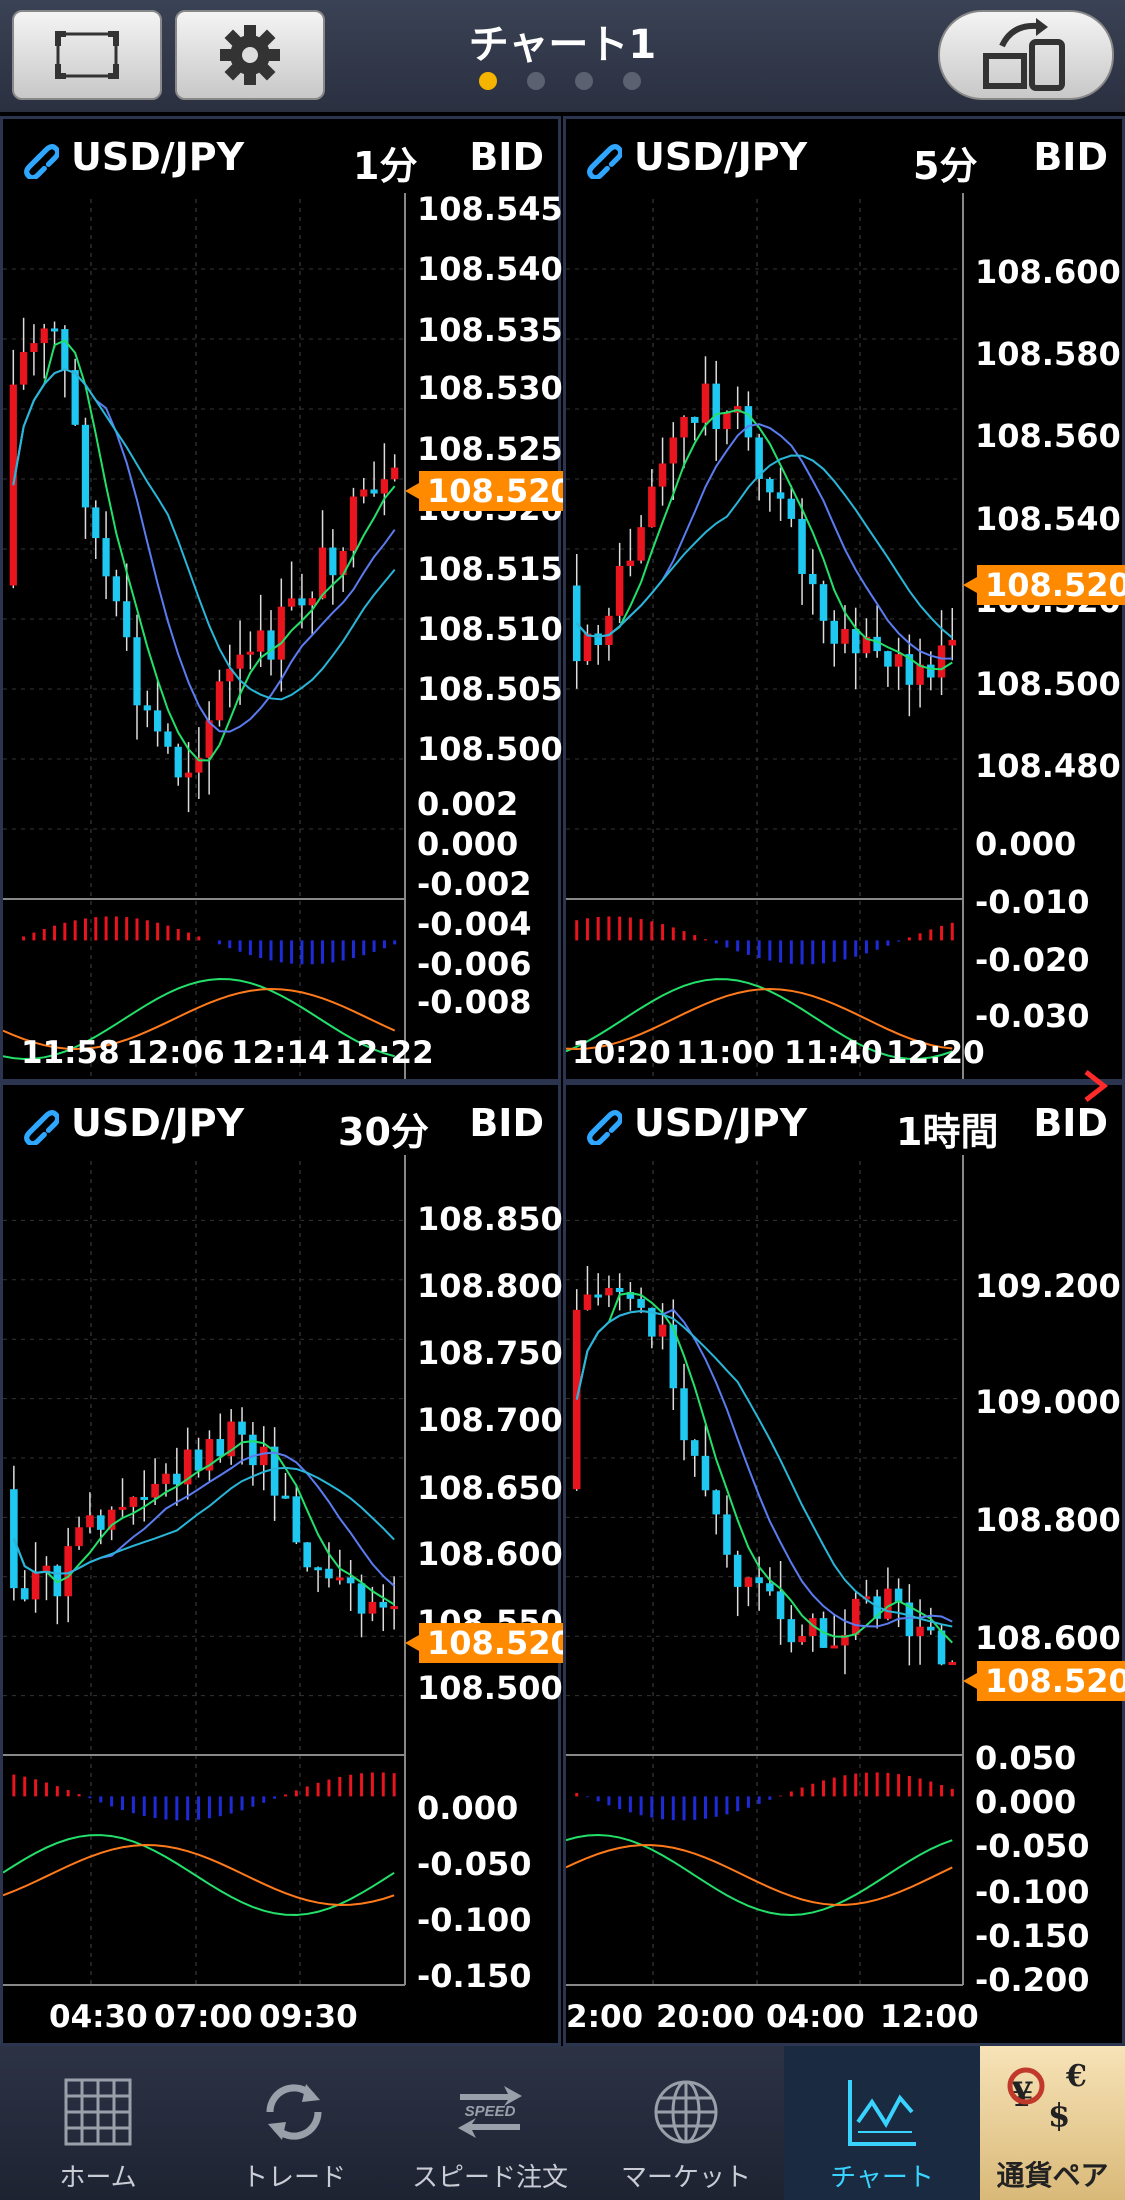 The image size is (1125, 2200). I want to click on timeframe-label: 1分, so click(385, 166).